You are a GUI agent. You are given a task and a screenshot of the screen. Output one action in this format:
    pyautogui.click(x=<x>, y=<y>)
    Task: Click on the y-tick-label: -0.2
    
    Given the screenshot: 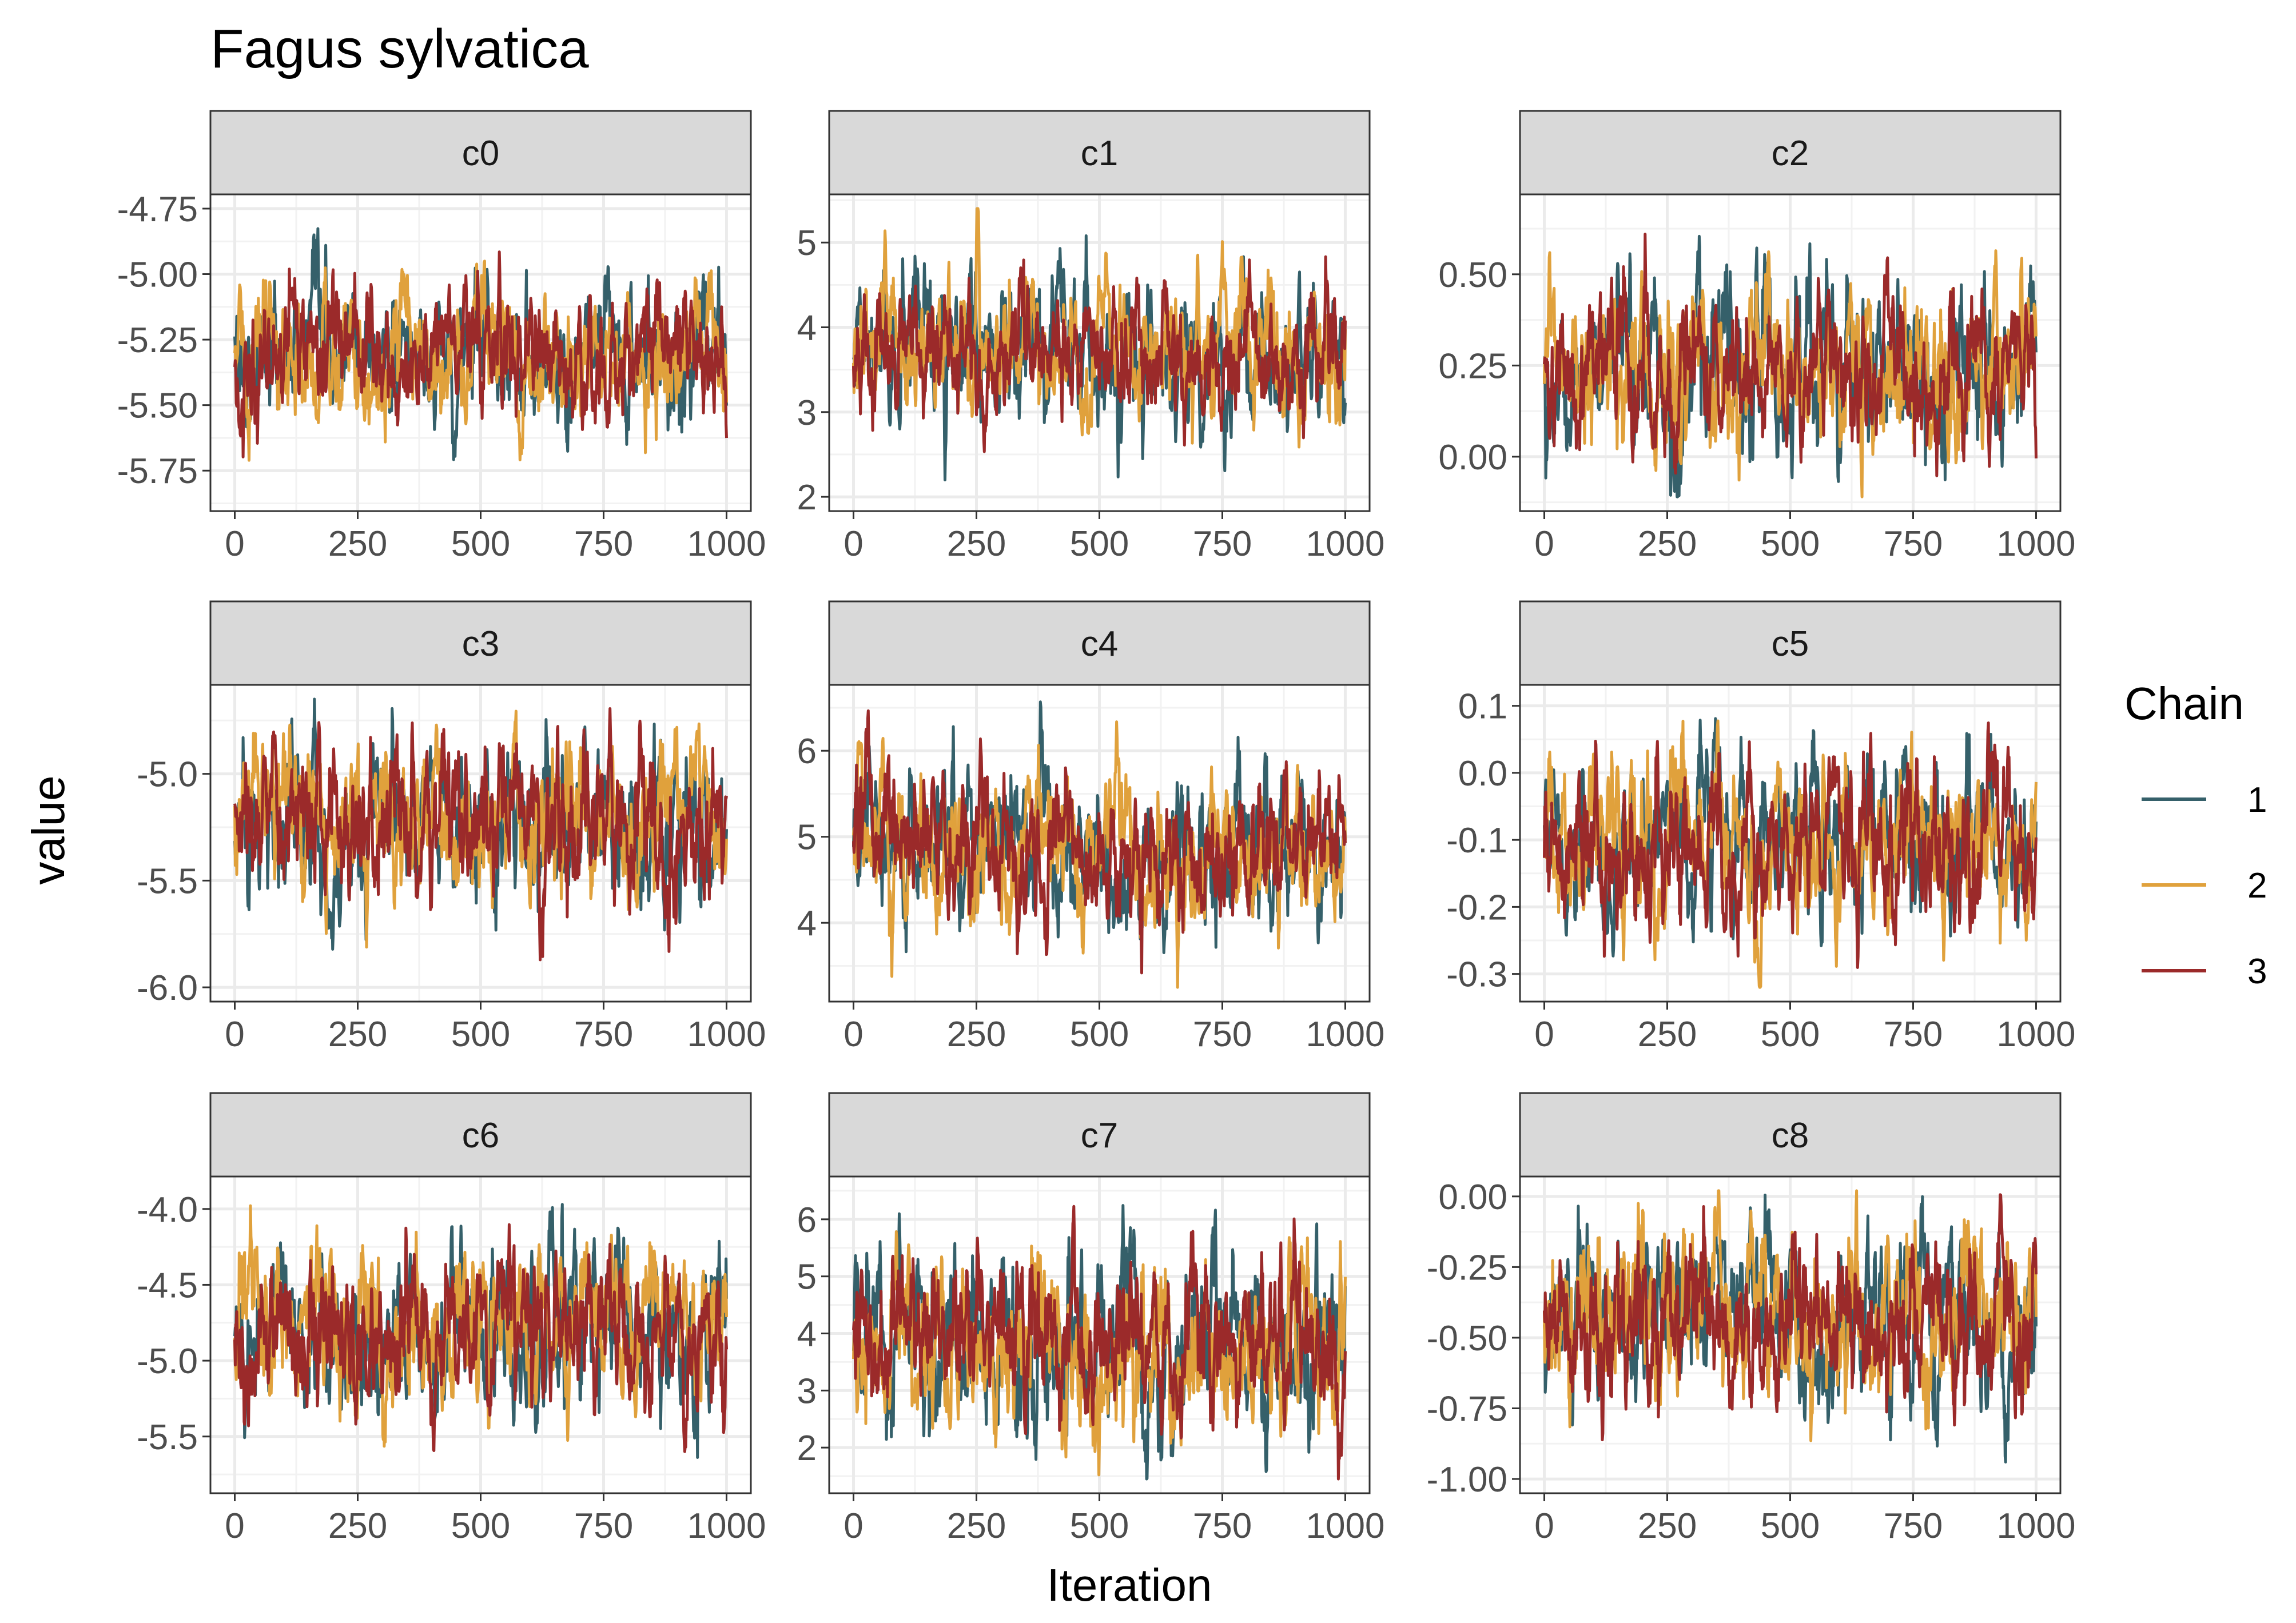 What is the action you would take?
    pyautogui.click(x=1476, y=908)
    